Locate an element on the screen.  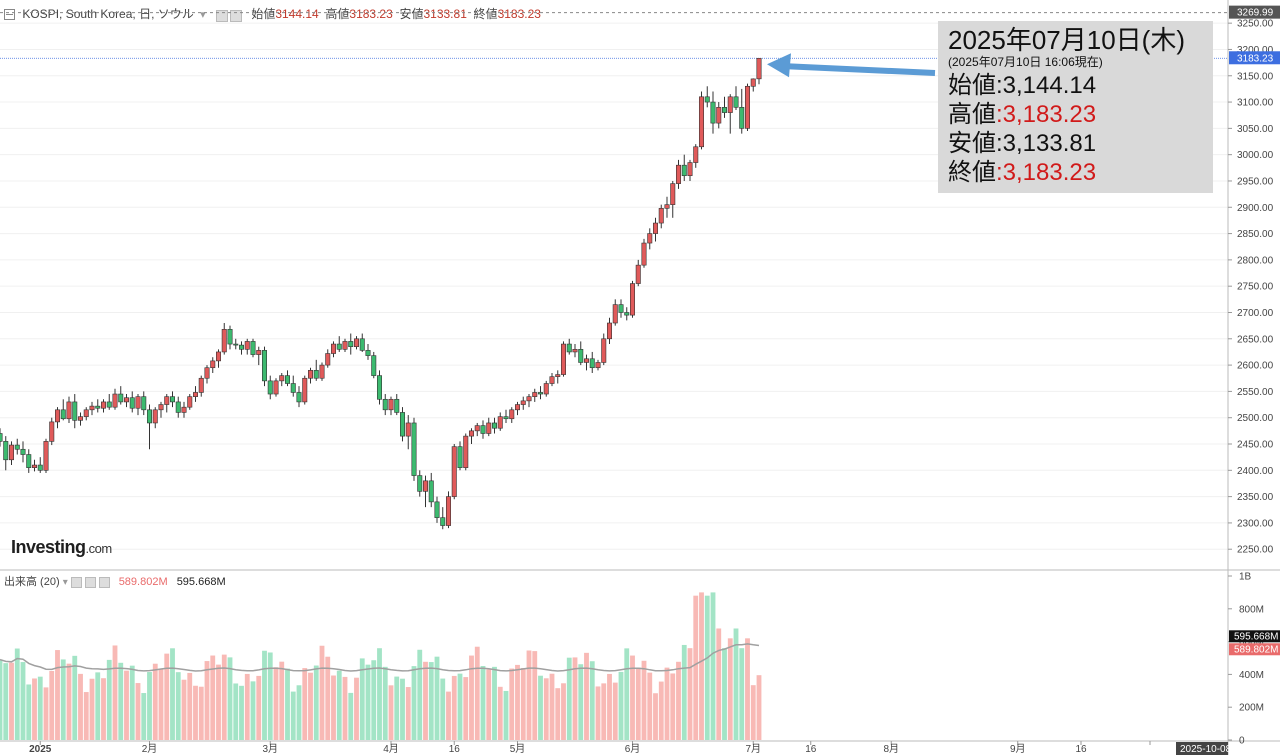
x-tick-label: 5月 is located at coordinates (518, 749).